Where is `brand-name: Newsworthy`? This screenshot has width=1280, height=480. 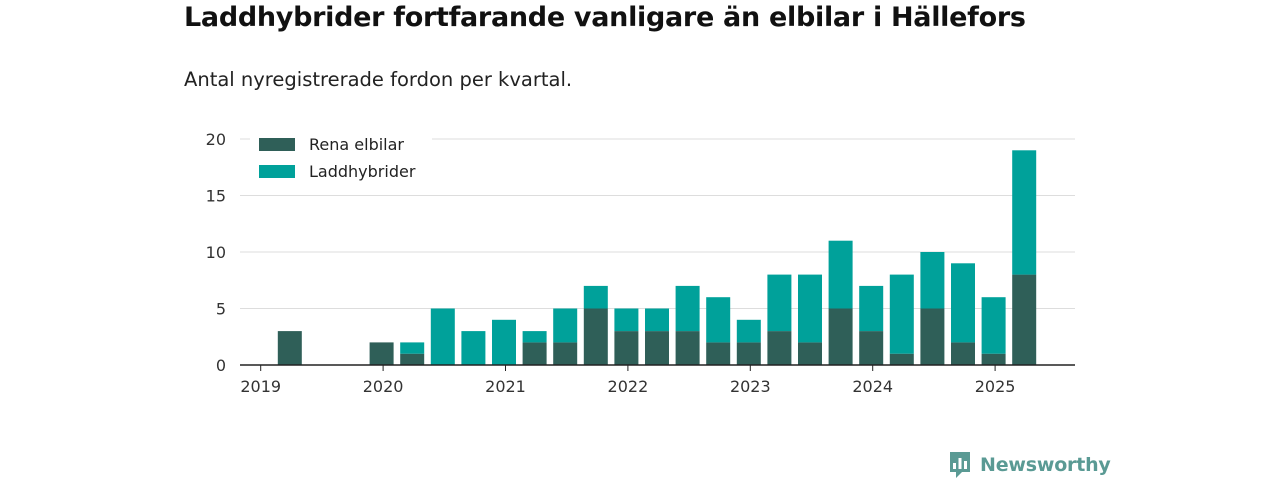 brand-name: Newsworthy is located at coordinates (1045, 465).